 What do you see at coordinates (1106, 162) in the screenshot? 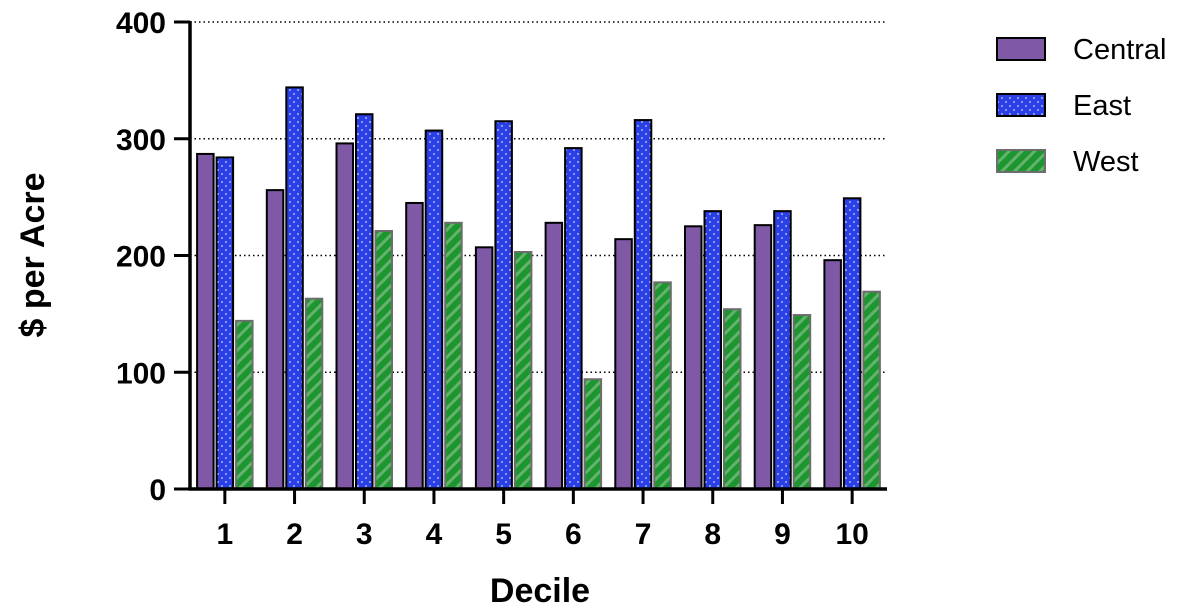
I see `legend-label-west: West` at bounding box center [1106, 162].